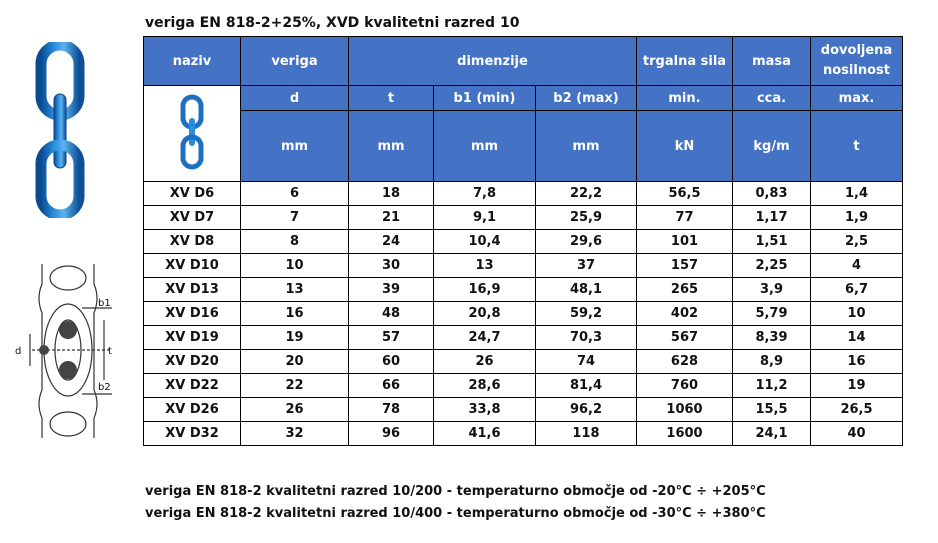 This screenshot has width=938, height=543. I want to click on table-cell: 60, so click(391, 361).